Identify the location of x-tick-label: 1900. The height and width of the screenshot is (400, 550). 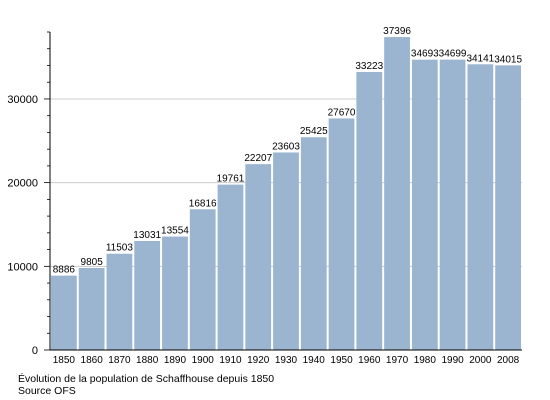
(203, 360).